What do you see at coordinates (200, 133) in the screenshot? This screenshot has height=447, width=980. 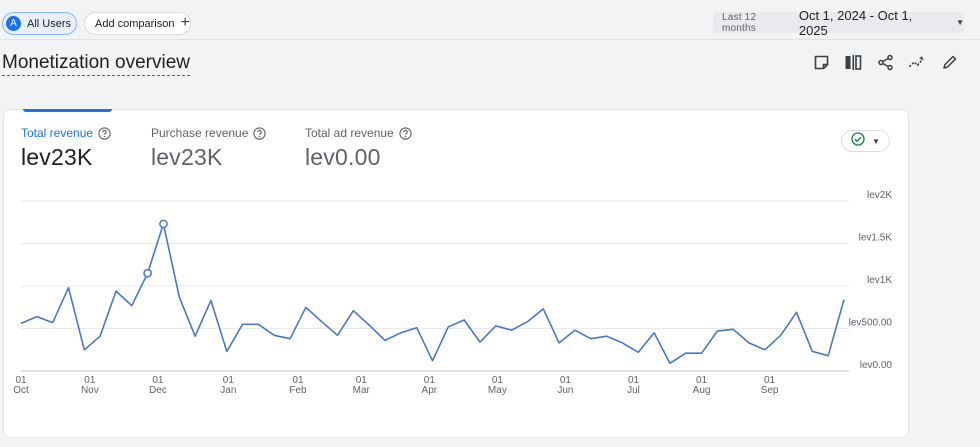 I see `metric-label: Purchase revenue` at bounding box center [200, 133].